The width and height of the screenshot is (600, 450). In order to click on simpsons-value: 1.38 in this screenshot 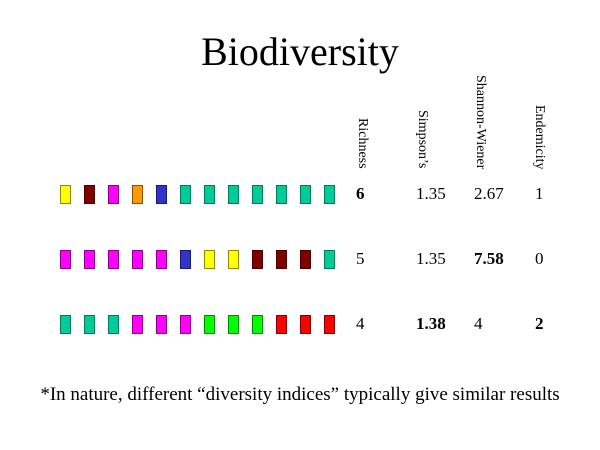, I will do `click(431, 323)`.